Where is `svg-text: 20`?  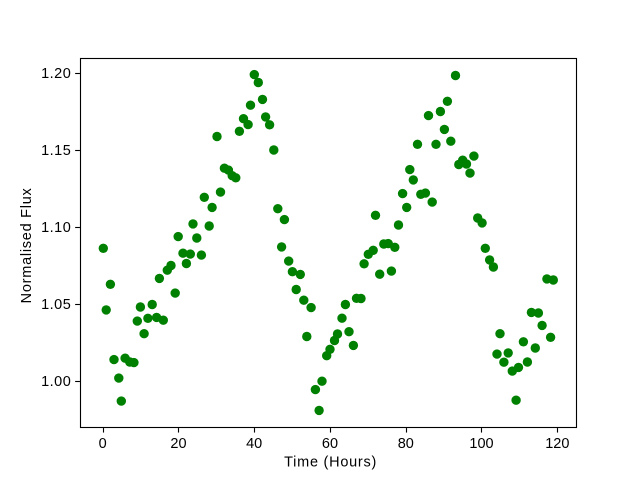 svg-text: 20 is located at coordinates (178, 444).